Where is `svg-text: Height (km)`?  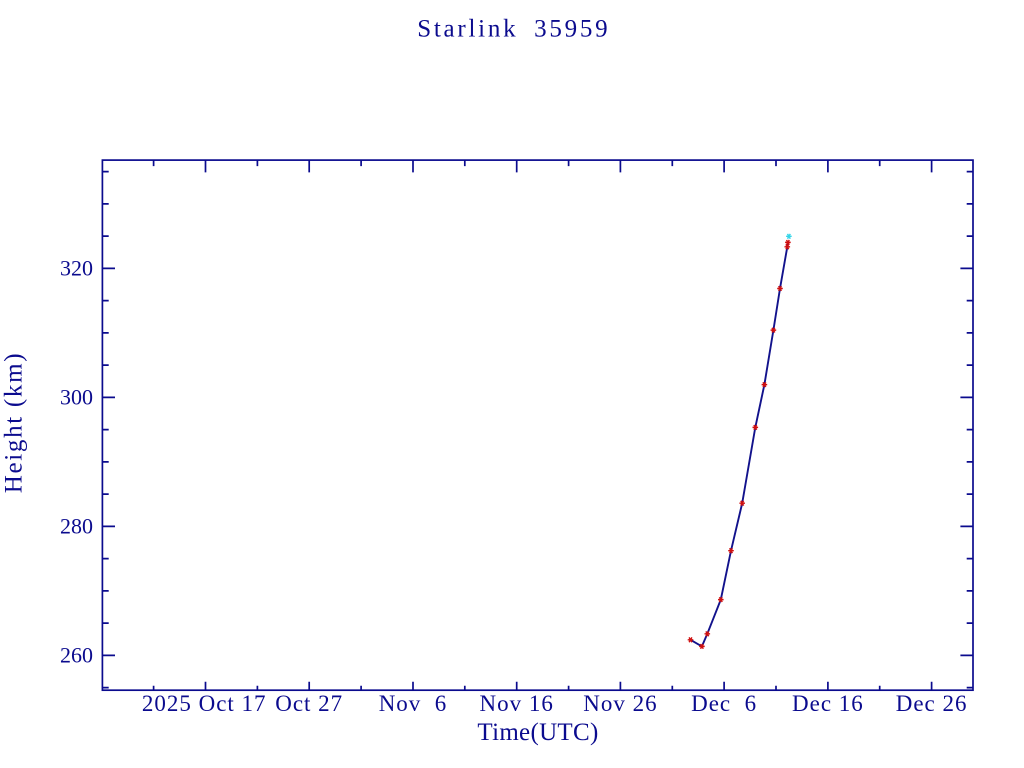 svg-text: Height (km) is located at coordinates (14, 423).